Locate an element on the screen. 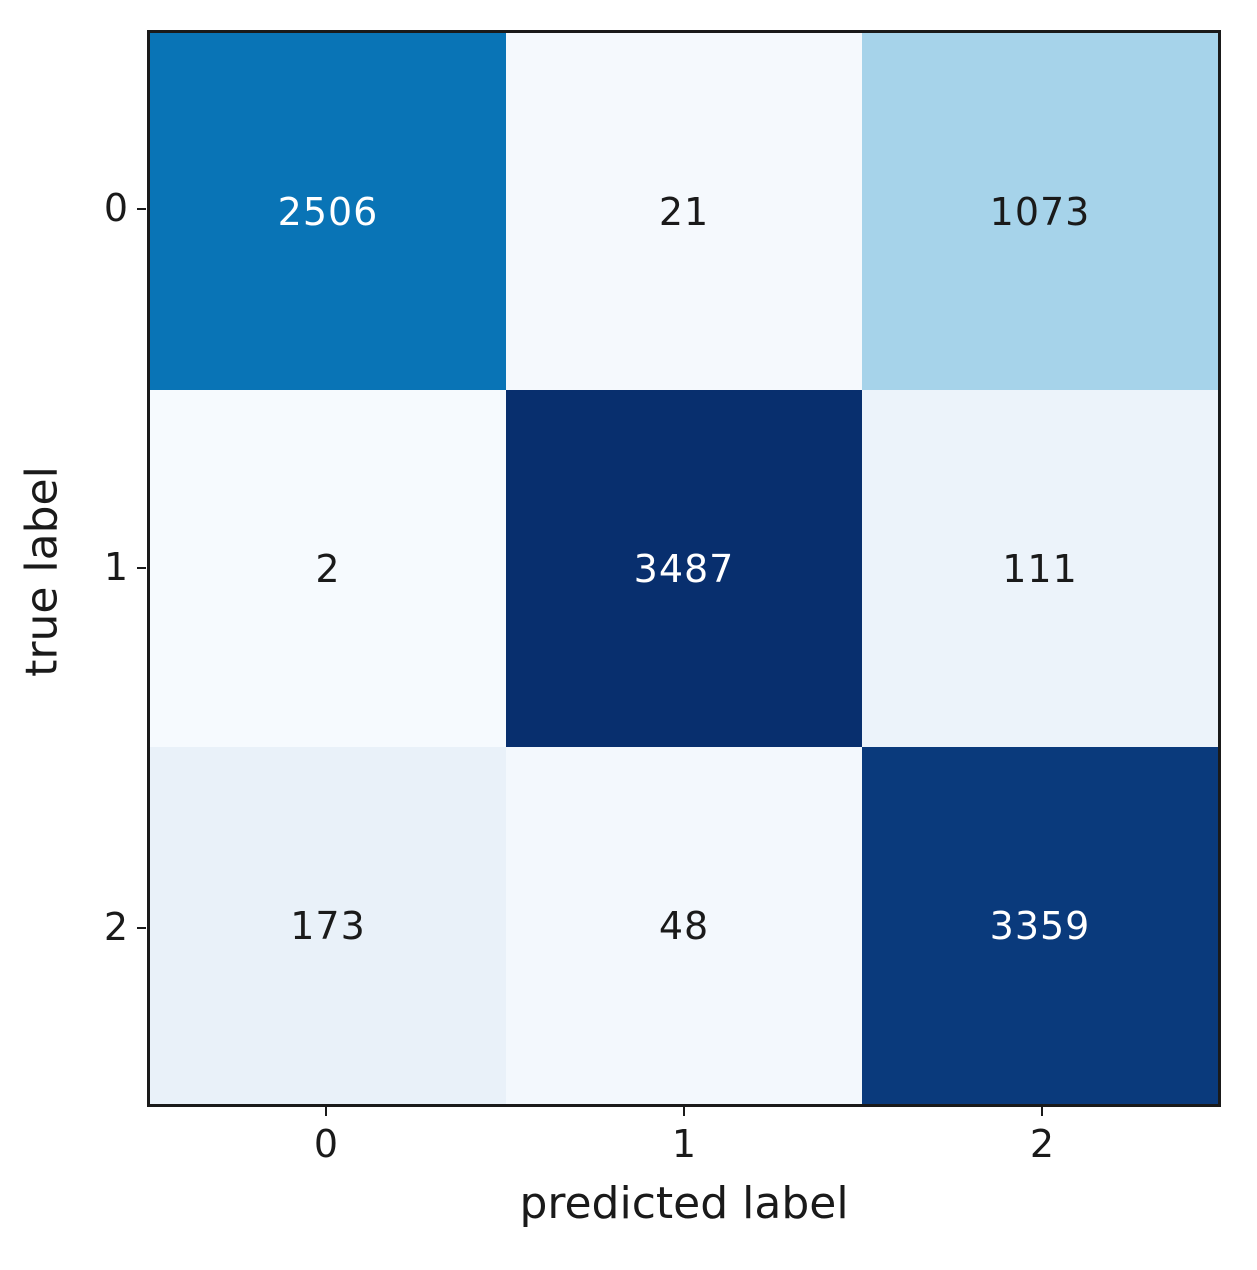 This screenshot has height=1270, width=1257. matrix-cell-r1c1: 3487 is located at coordinates (684, 568).